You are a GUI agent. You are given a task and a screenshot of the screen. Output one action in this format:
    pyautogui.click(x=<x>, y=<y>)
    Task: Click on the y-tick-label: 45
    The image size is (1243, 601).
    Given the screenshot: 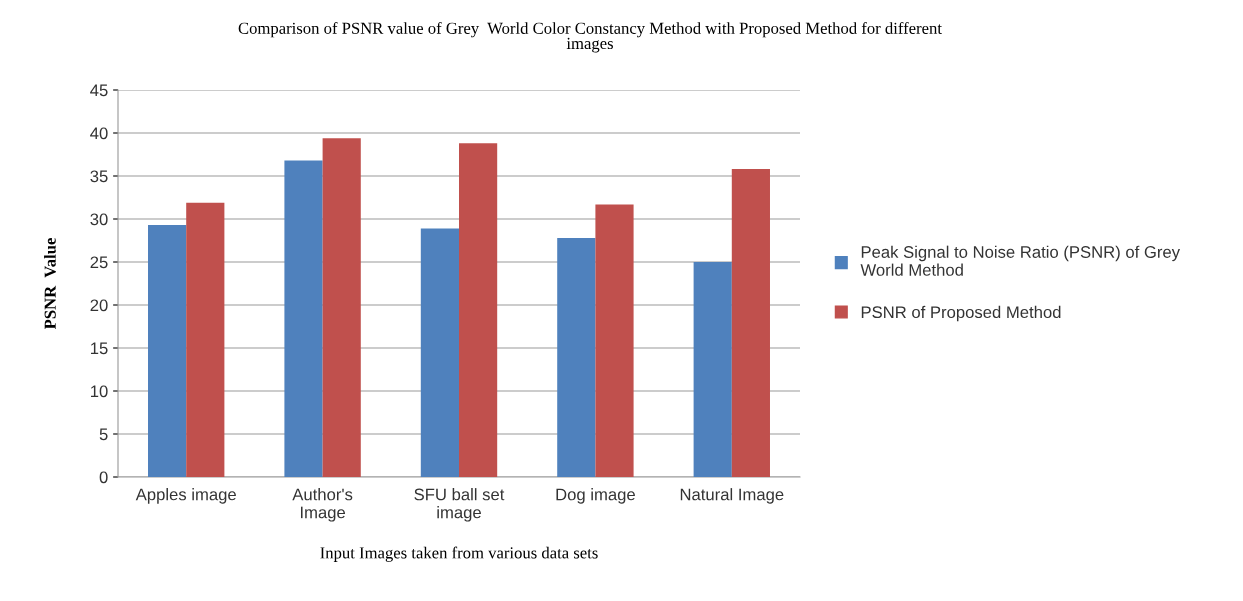 What is the action you would take?
    pyautogui.click(x=99, y=90)
    